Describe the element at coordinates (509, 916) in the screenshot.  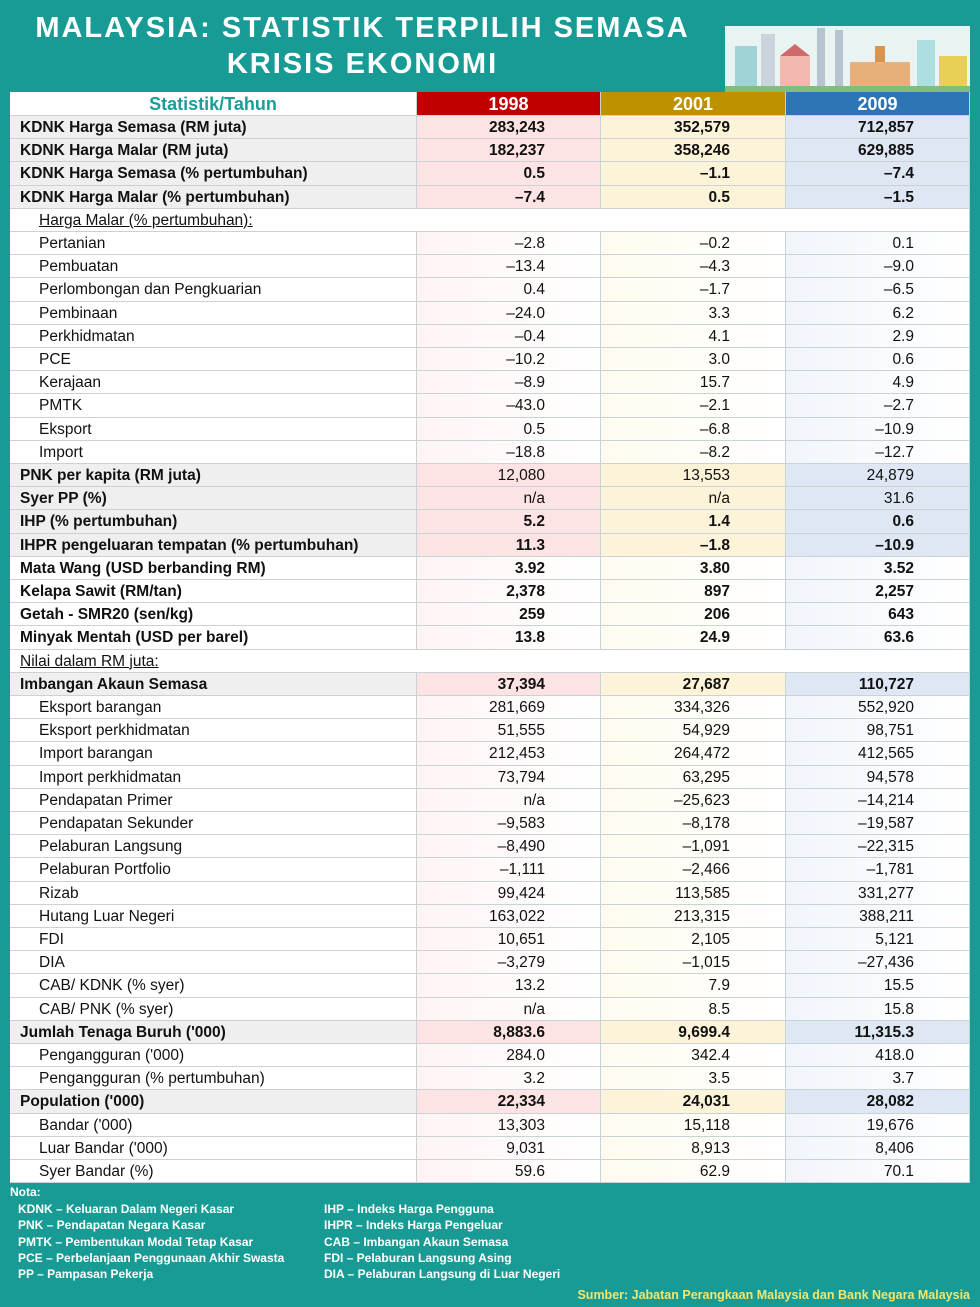
I see `value-cell: 163,022` at that location.